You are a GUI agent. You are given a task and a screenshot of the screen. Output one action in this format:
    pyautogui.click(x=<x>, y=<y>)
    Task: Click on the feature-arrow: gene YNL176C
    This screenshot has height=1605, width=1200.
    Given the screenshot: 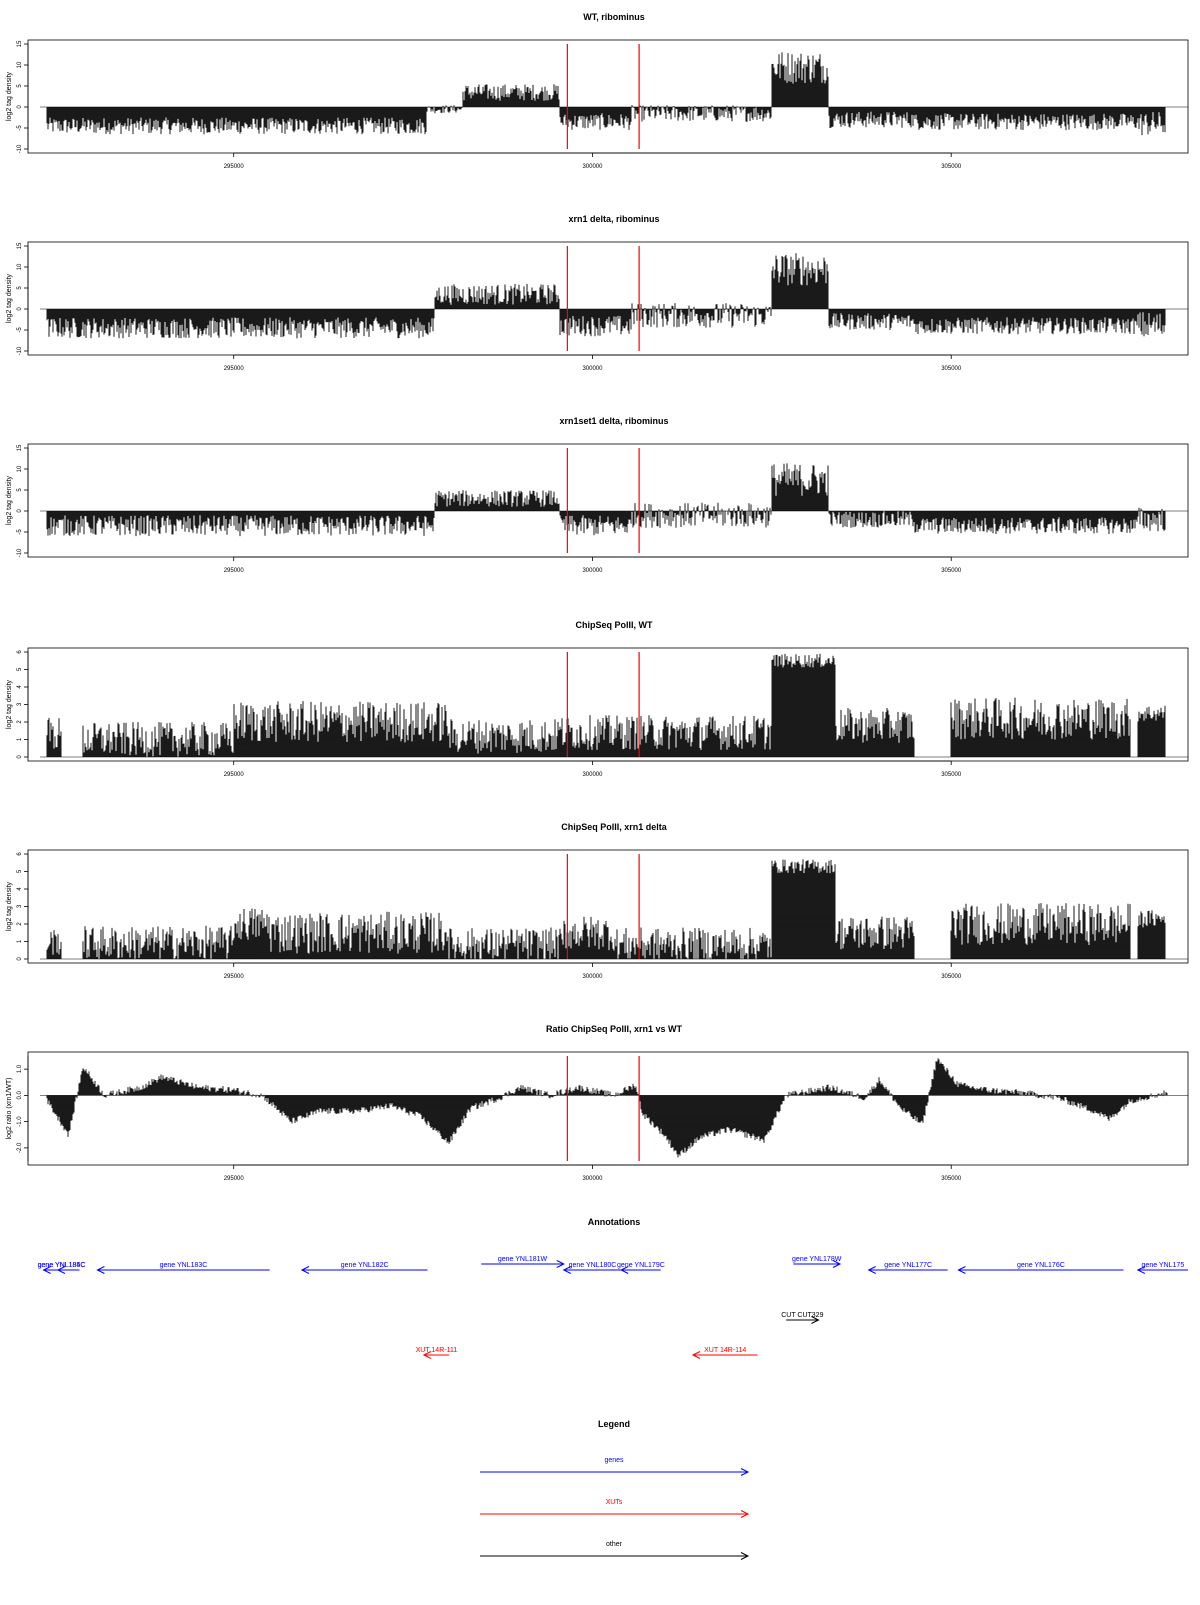 What is the action you would take?
    pyautogui.click(x=1040, y=1268)
    